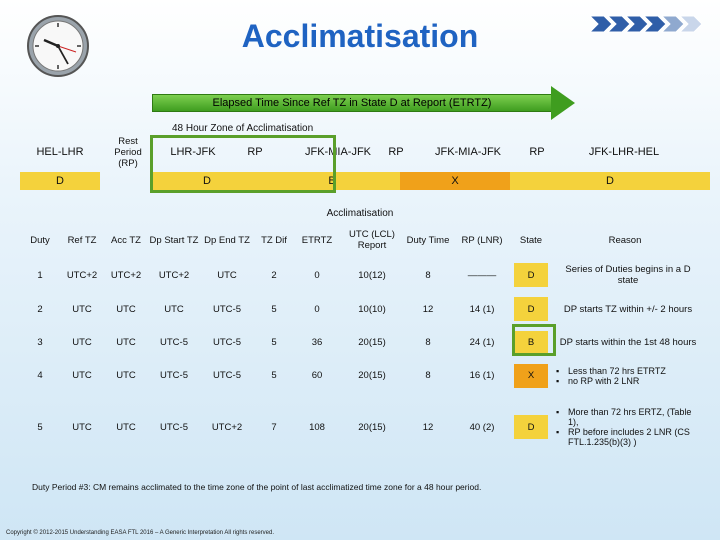 This screenshot has height=540, width=720. I want to click on chevron-arrows-icon, so click(646, 24).